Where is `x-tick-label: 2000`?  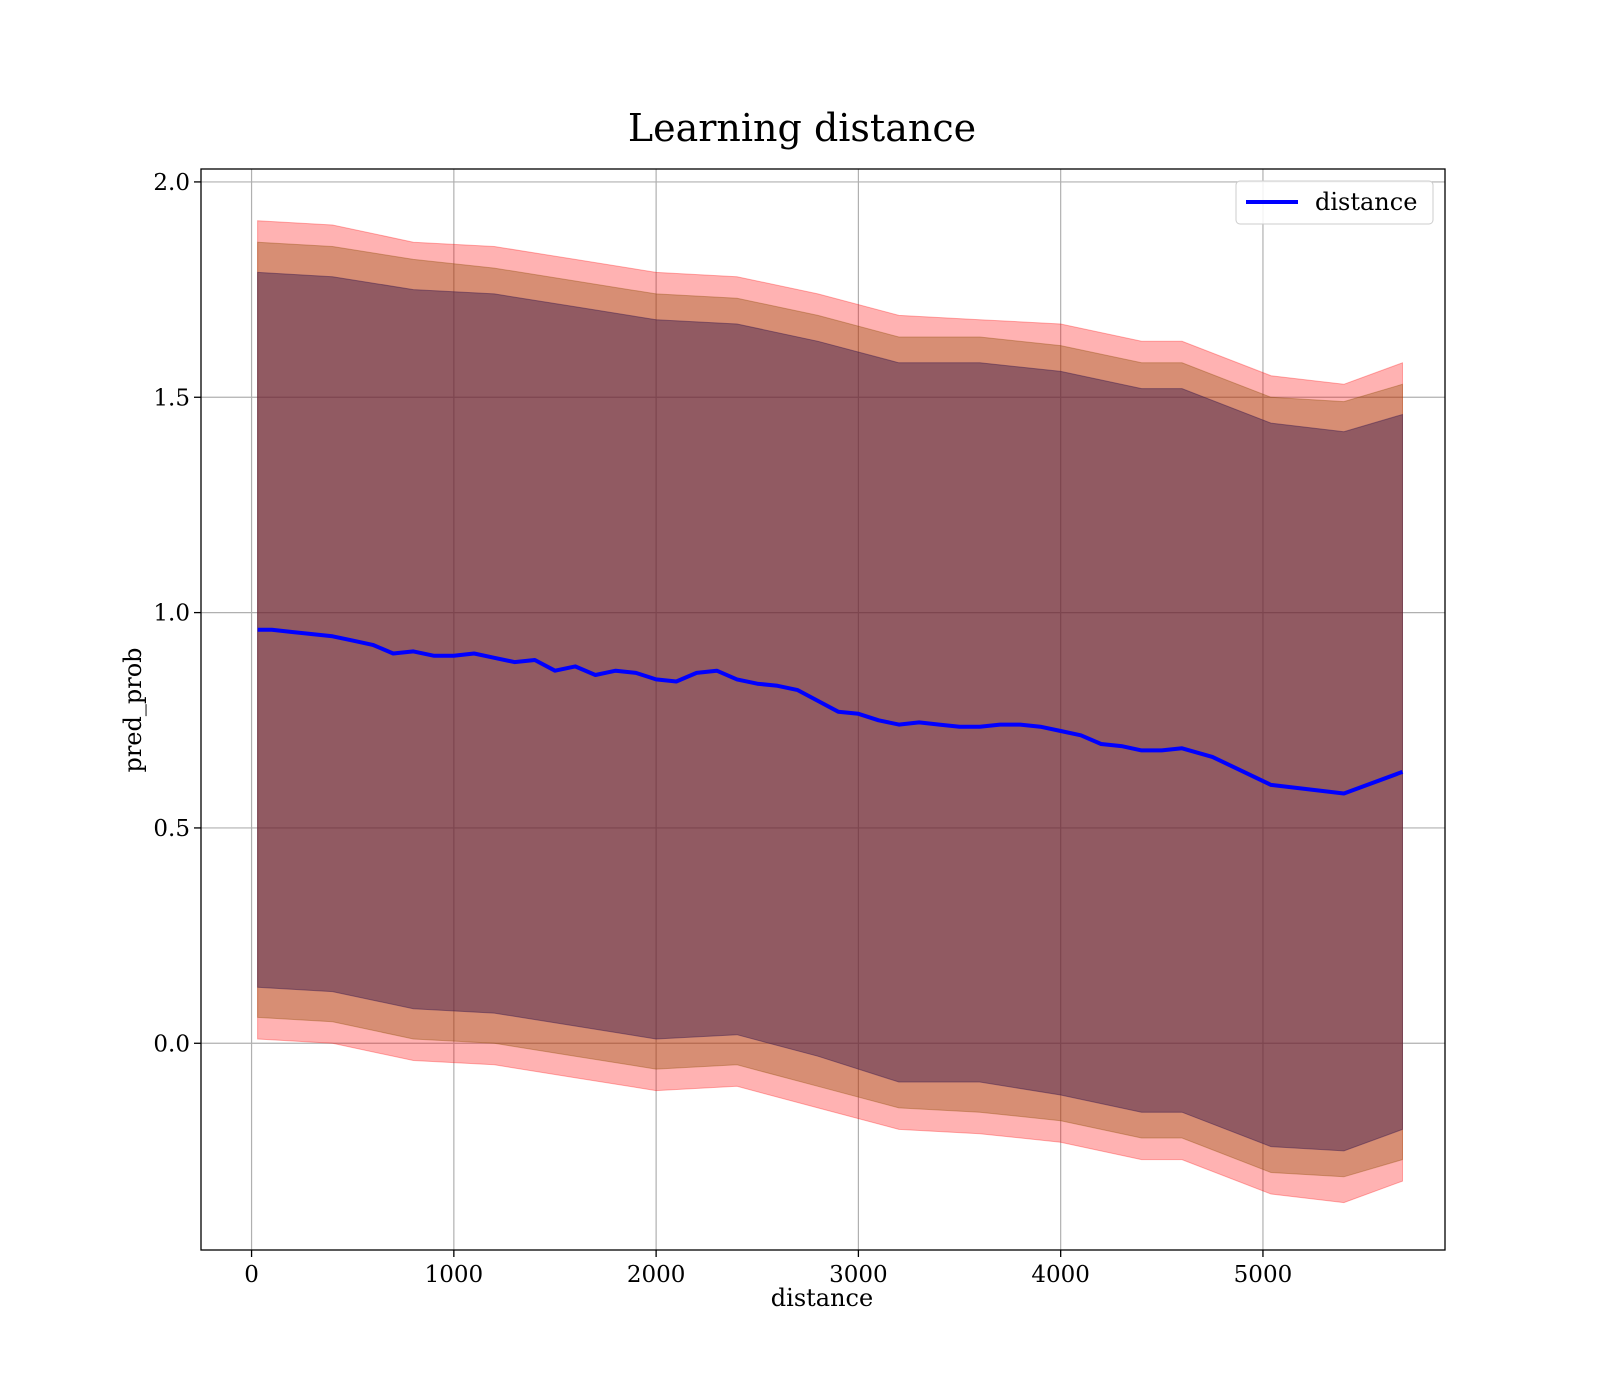 x-tick-label: 2000 is located at coordinates (656, 1275).